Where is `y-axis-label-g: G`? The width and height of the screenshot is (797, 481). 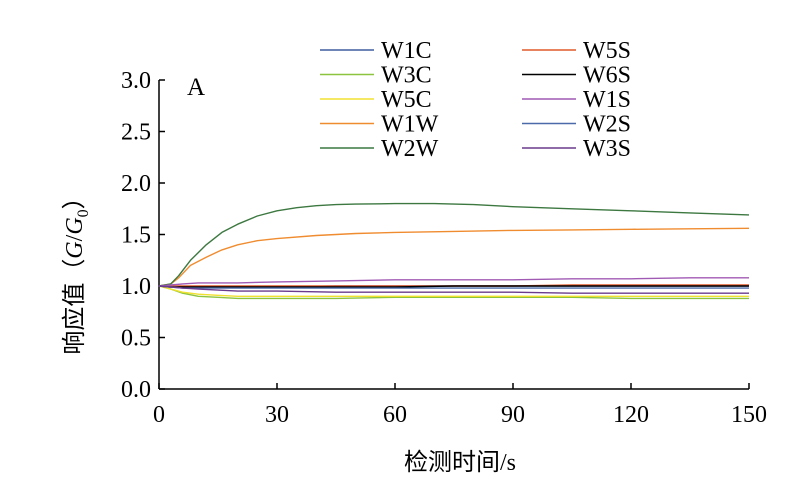 y-axis-label-g: G is located at coordinates (75, 249).